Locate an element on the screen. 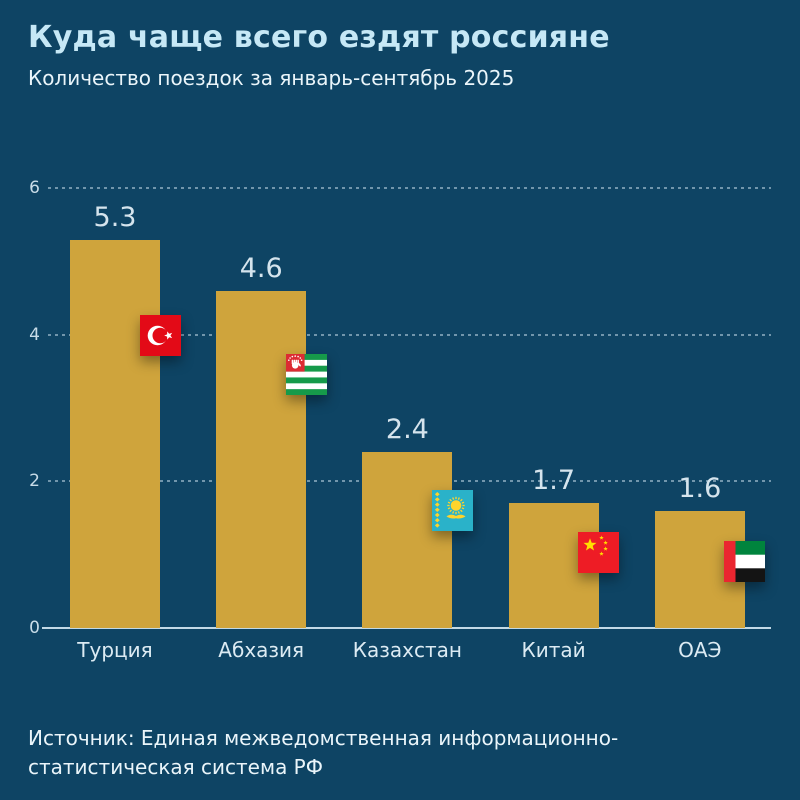 This screenshot has width=800, height=800. abkhazia-flag-icon is located at coordinates (306, 374).